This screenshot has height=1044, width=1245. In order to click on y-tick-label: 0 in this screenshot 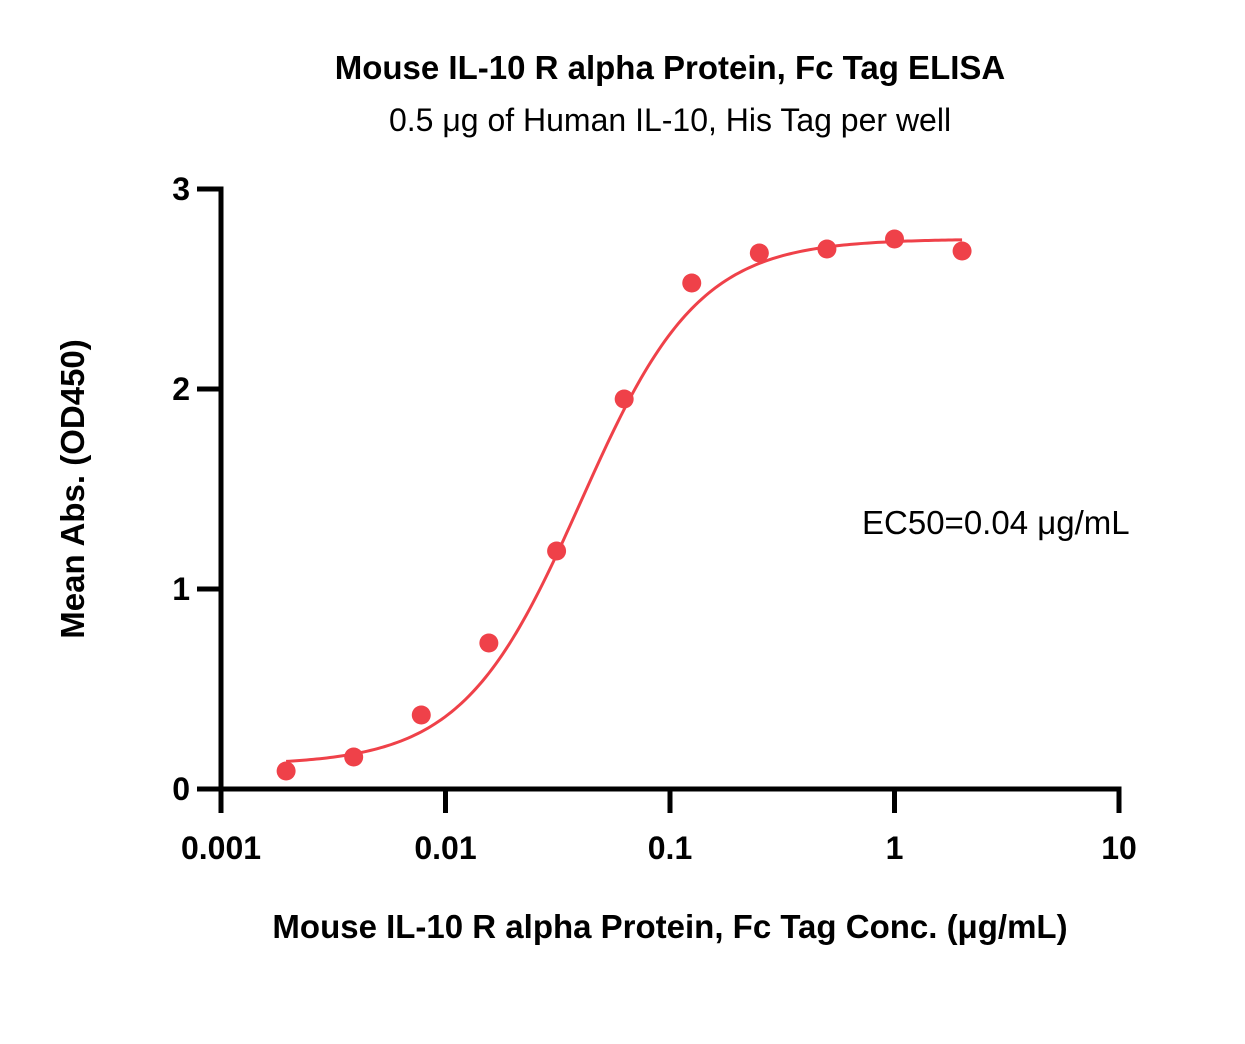, I will do `click(181, 789)`.